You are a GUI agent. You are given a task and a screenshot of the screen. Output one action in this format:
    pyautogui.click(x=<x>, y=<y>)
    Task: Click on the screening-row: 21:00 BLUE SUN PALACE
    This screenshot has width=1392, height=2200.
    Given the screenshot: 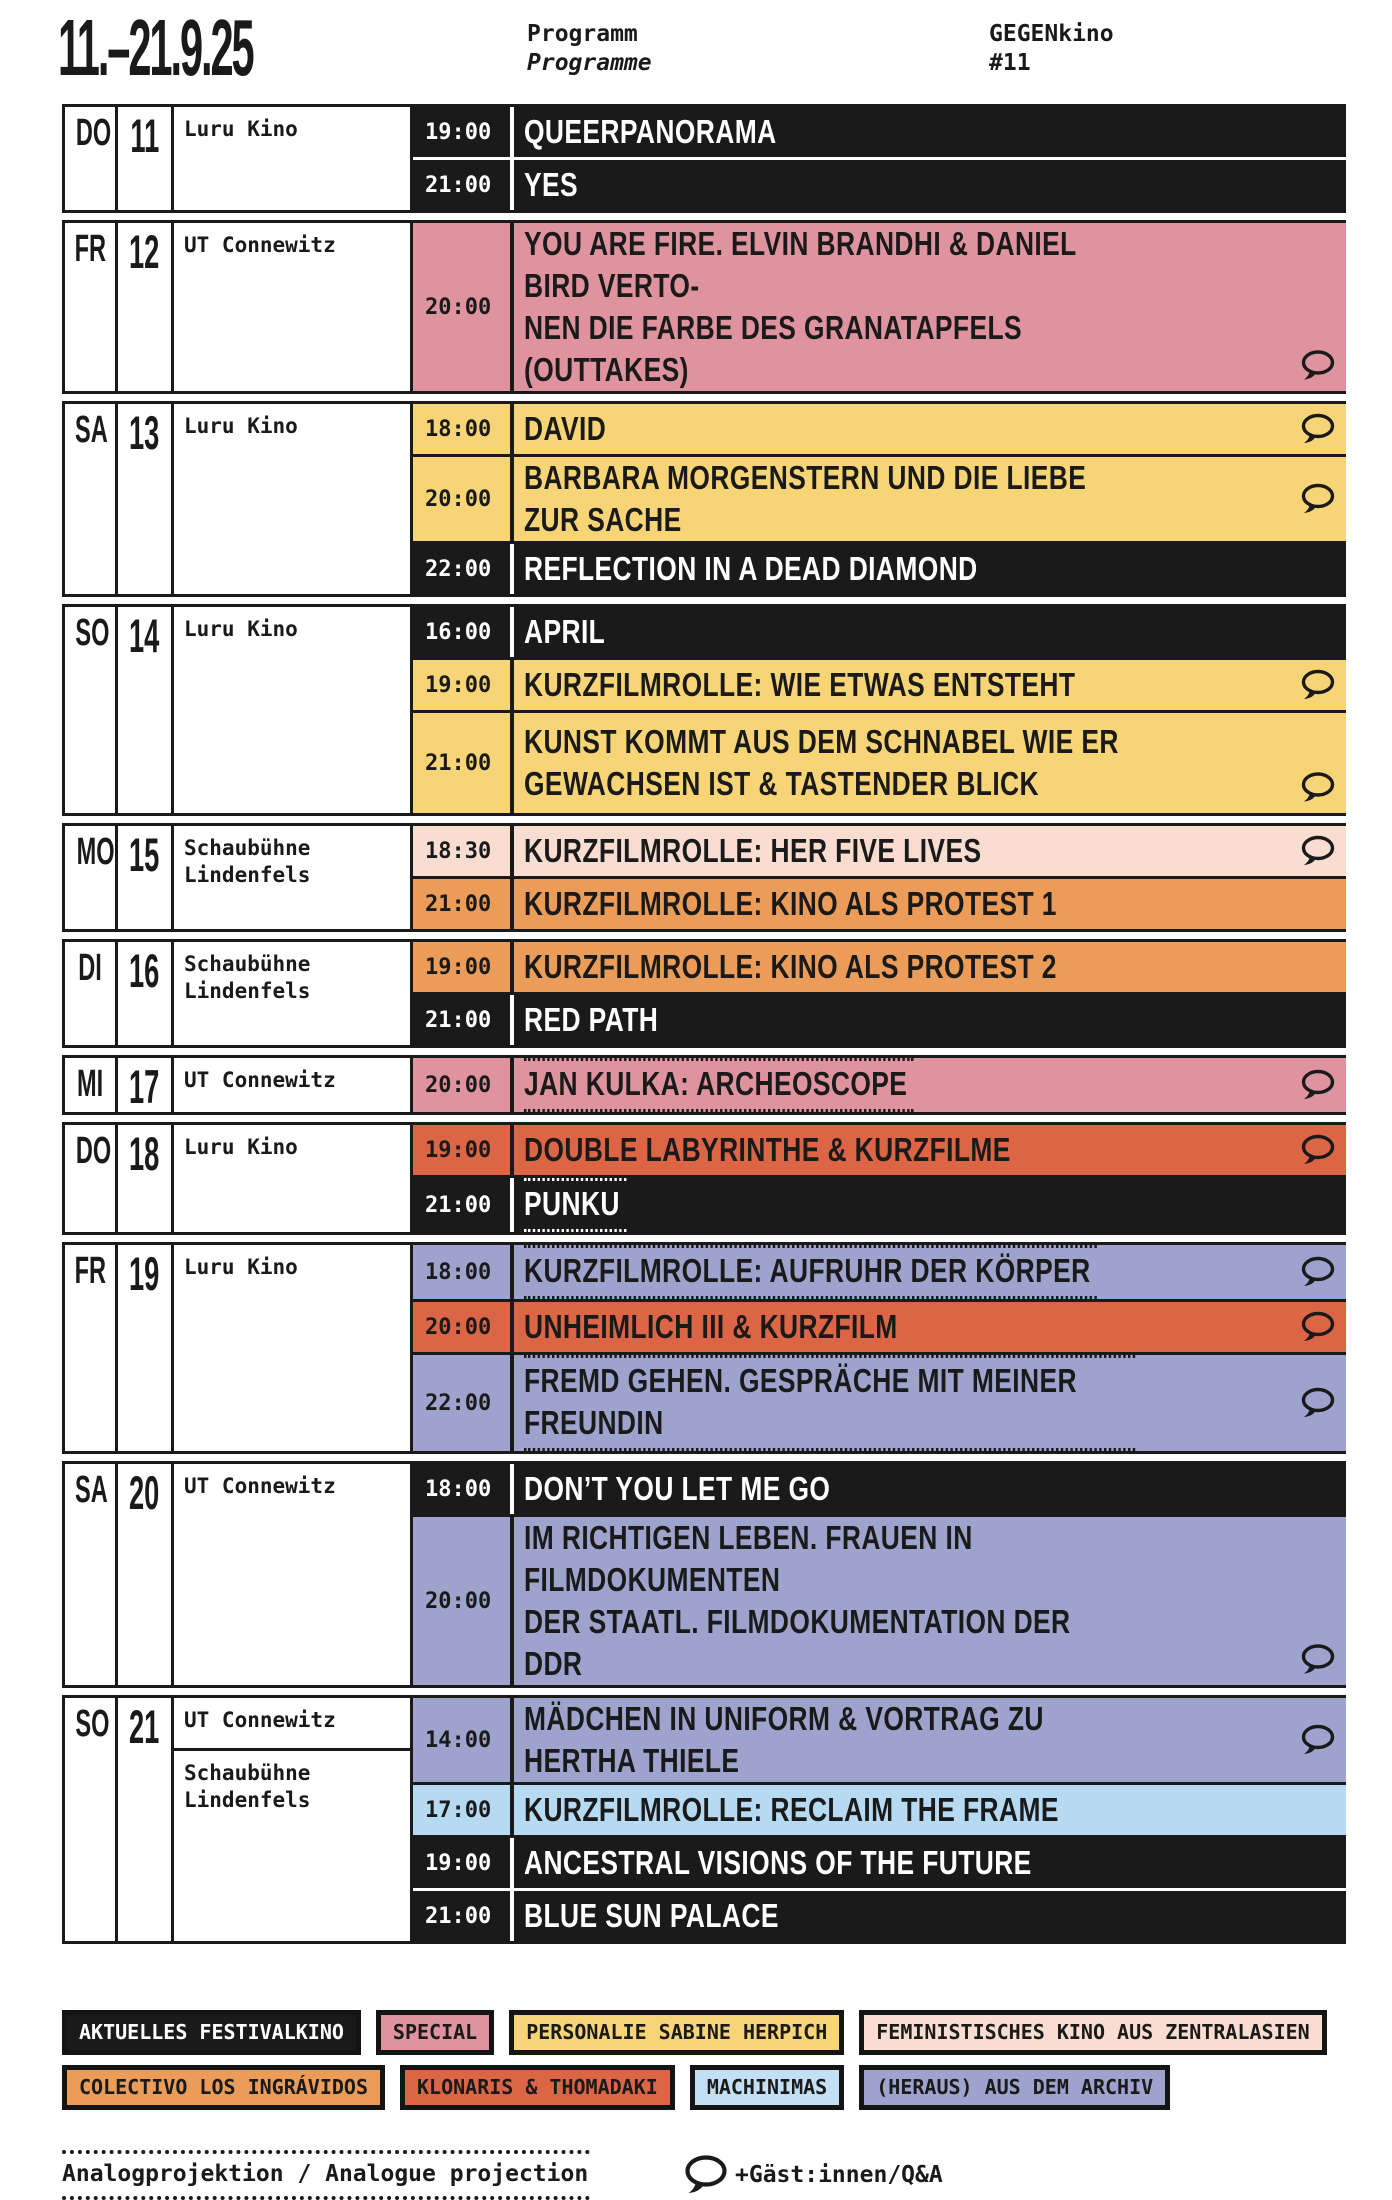 What is the action you would take?
    pyautogui.click(x=879, y=1914)
    